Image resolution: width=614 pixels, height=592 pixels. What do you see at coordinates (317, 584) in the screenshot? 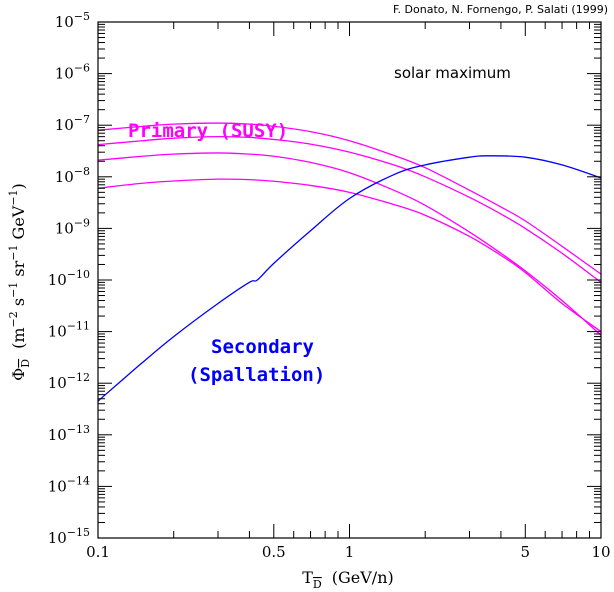
I see `x-axis-subscript: D` at bounding box center [317, 584].